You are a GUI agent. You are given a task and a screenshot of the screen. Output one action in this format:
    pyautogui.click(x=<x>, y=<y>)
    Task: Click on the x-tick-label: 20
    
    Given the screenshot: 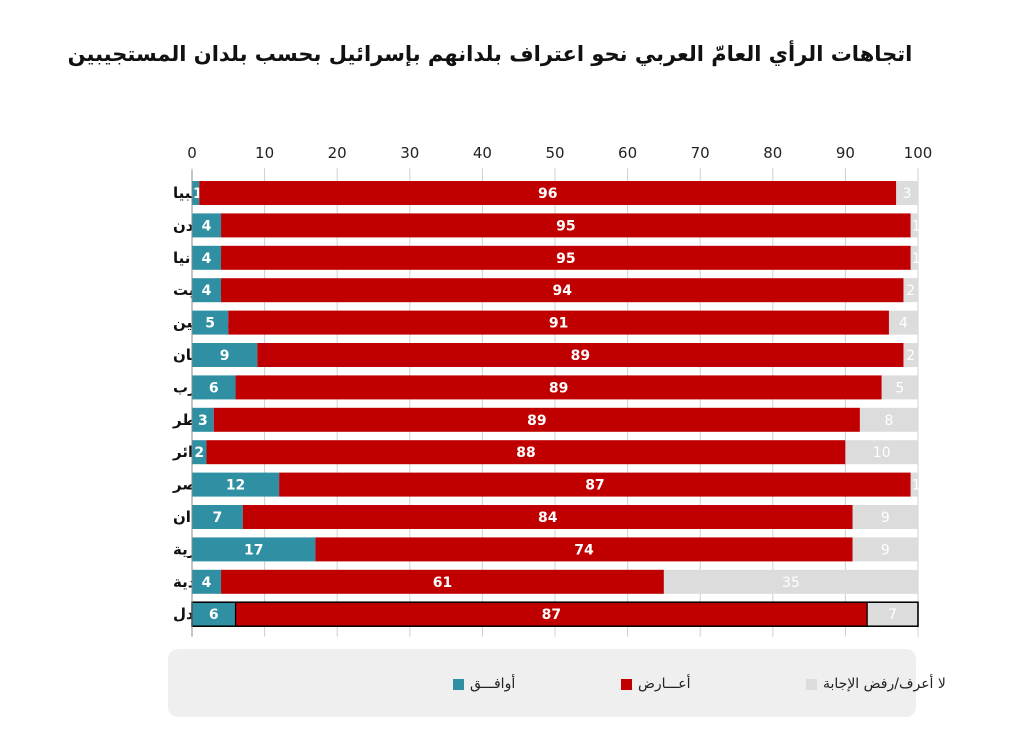 What is the action you would take?
    pyautogui.click(x=337, y=153)
    